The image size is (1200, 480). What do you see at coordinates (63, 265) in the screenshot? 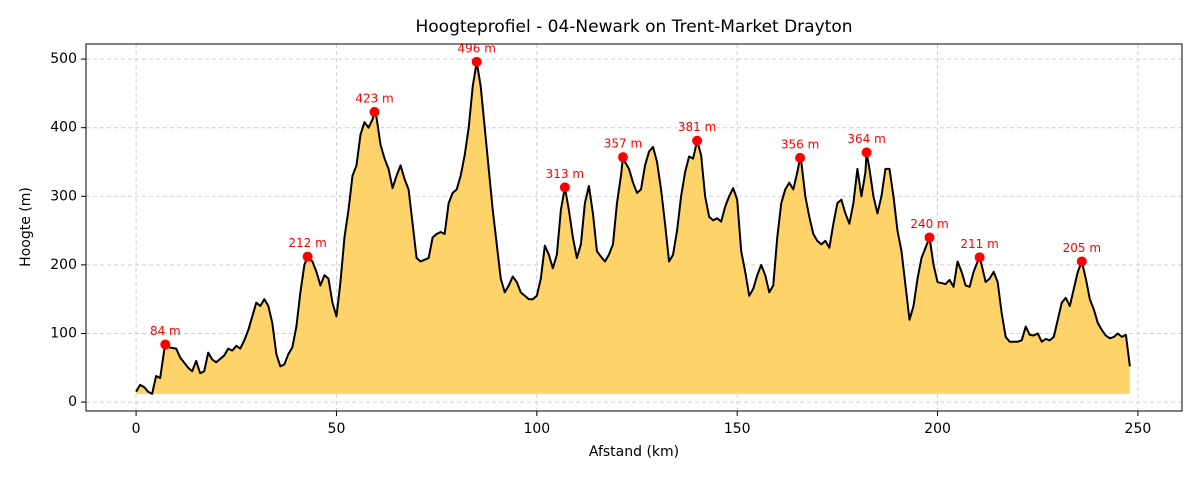
I see `y-tick-label: 200` at bounding box center [63, 265].